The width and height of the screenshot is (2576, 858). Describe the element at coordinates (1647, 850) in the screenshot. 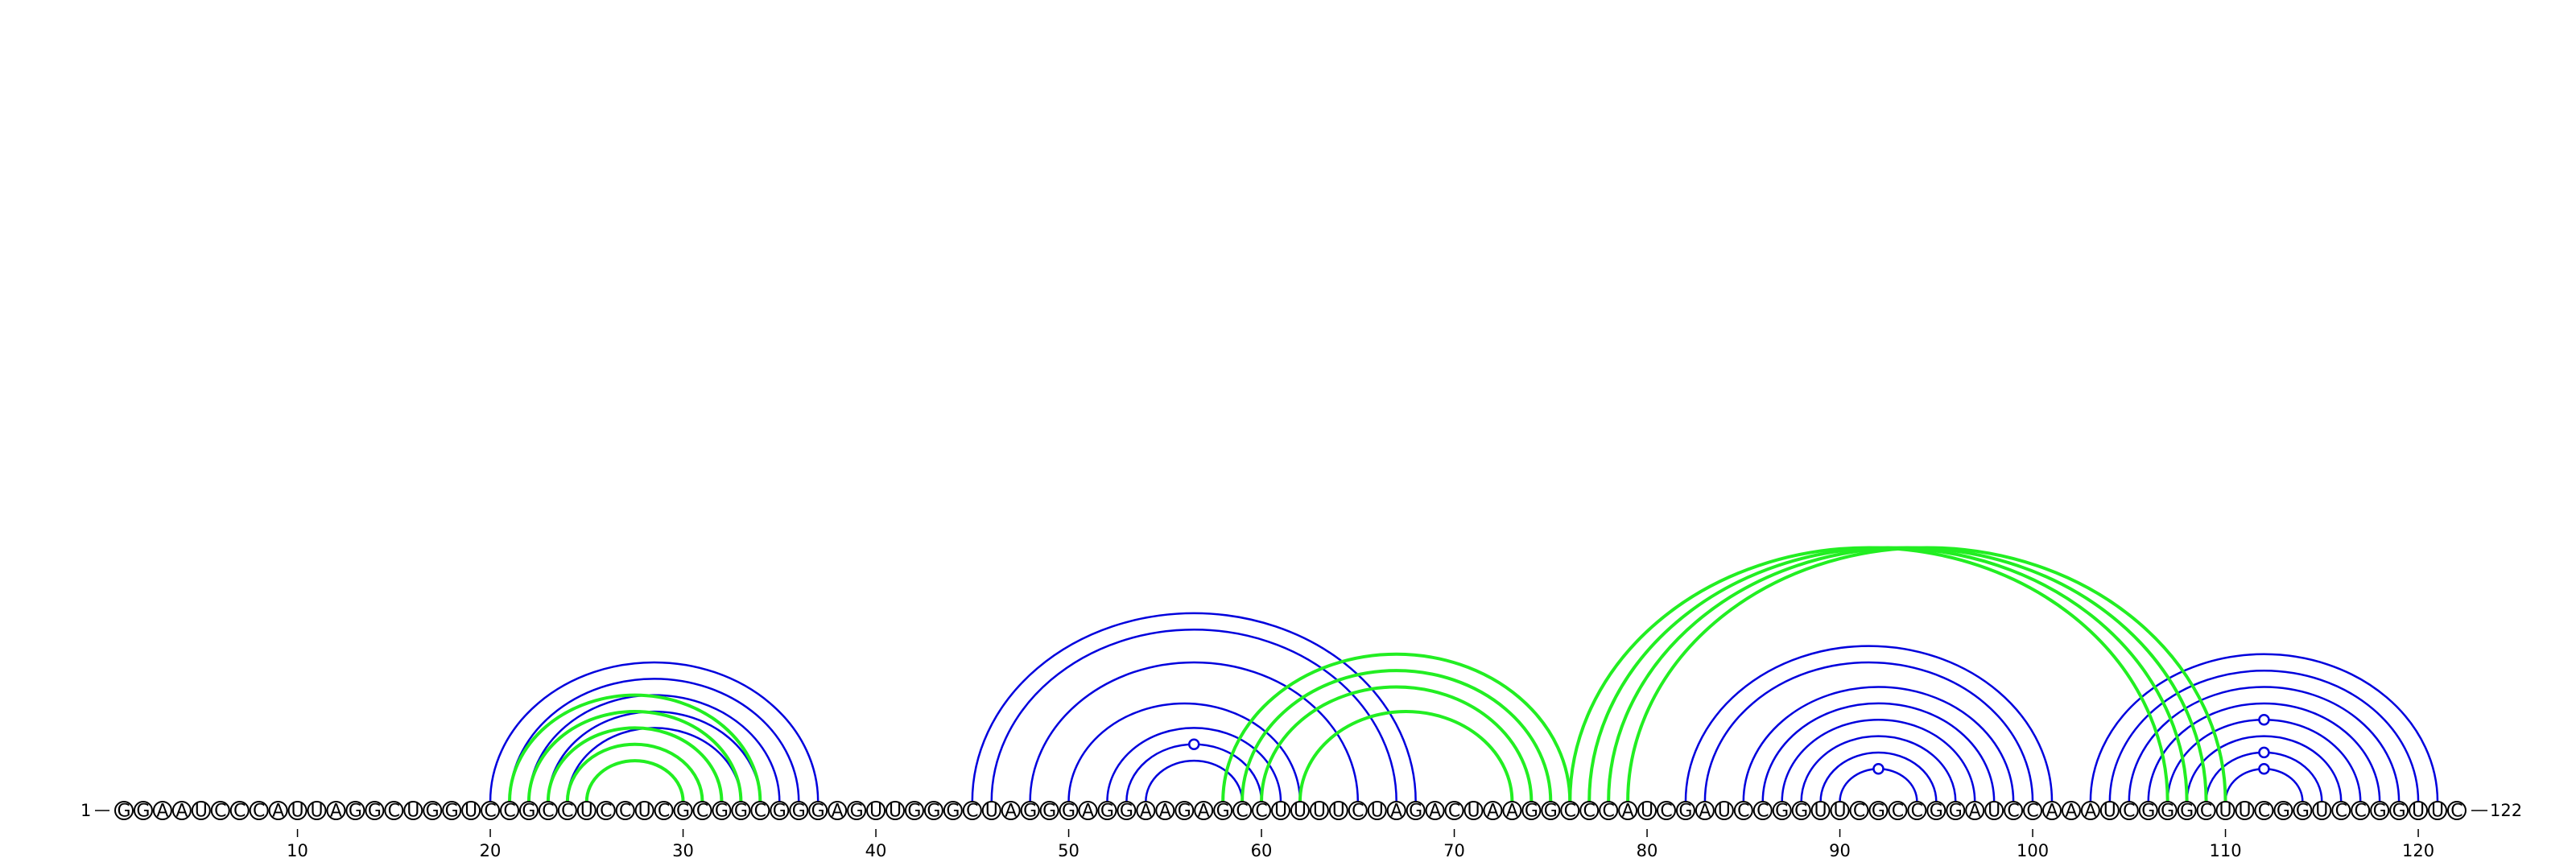

I see `tick-label: 80` at that location.